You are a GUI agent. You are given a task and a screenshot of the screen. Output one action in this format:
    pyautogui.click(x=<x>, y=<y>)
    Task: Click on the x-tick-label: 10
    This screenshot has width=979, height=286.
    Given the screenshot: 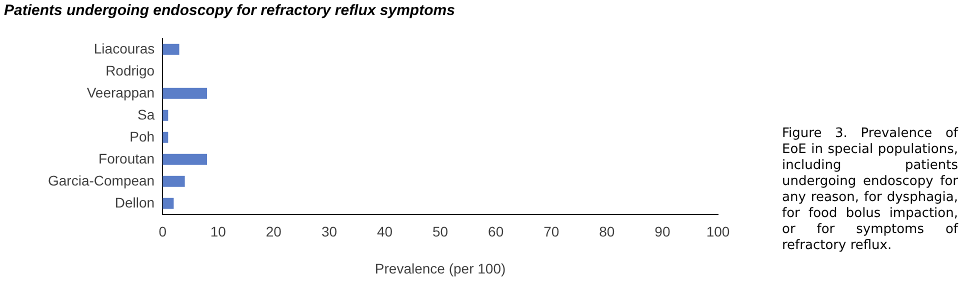 What is the action you would take?
    pyautogui.click(x=218, y=232)
    